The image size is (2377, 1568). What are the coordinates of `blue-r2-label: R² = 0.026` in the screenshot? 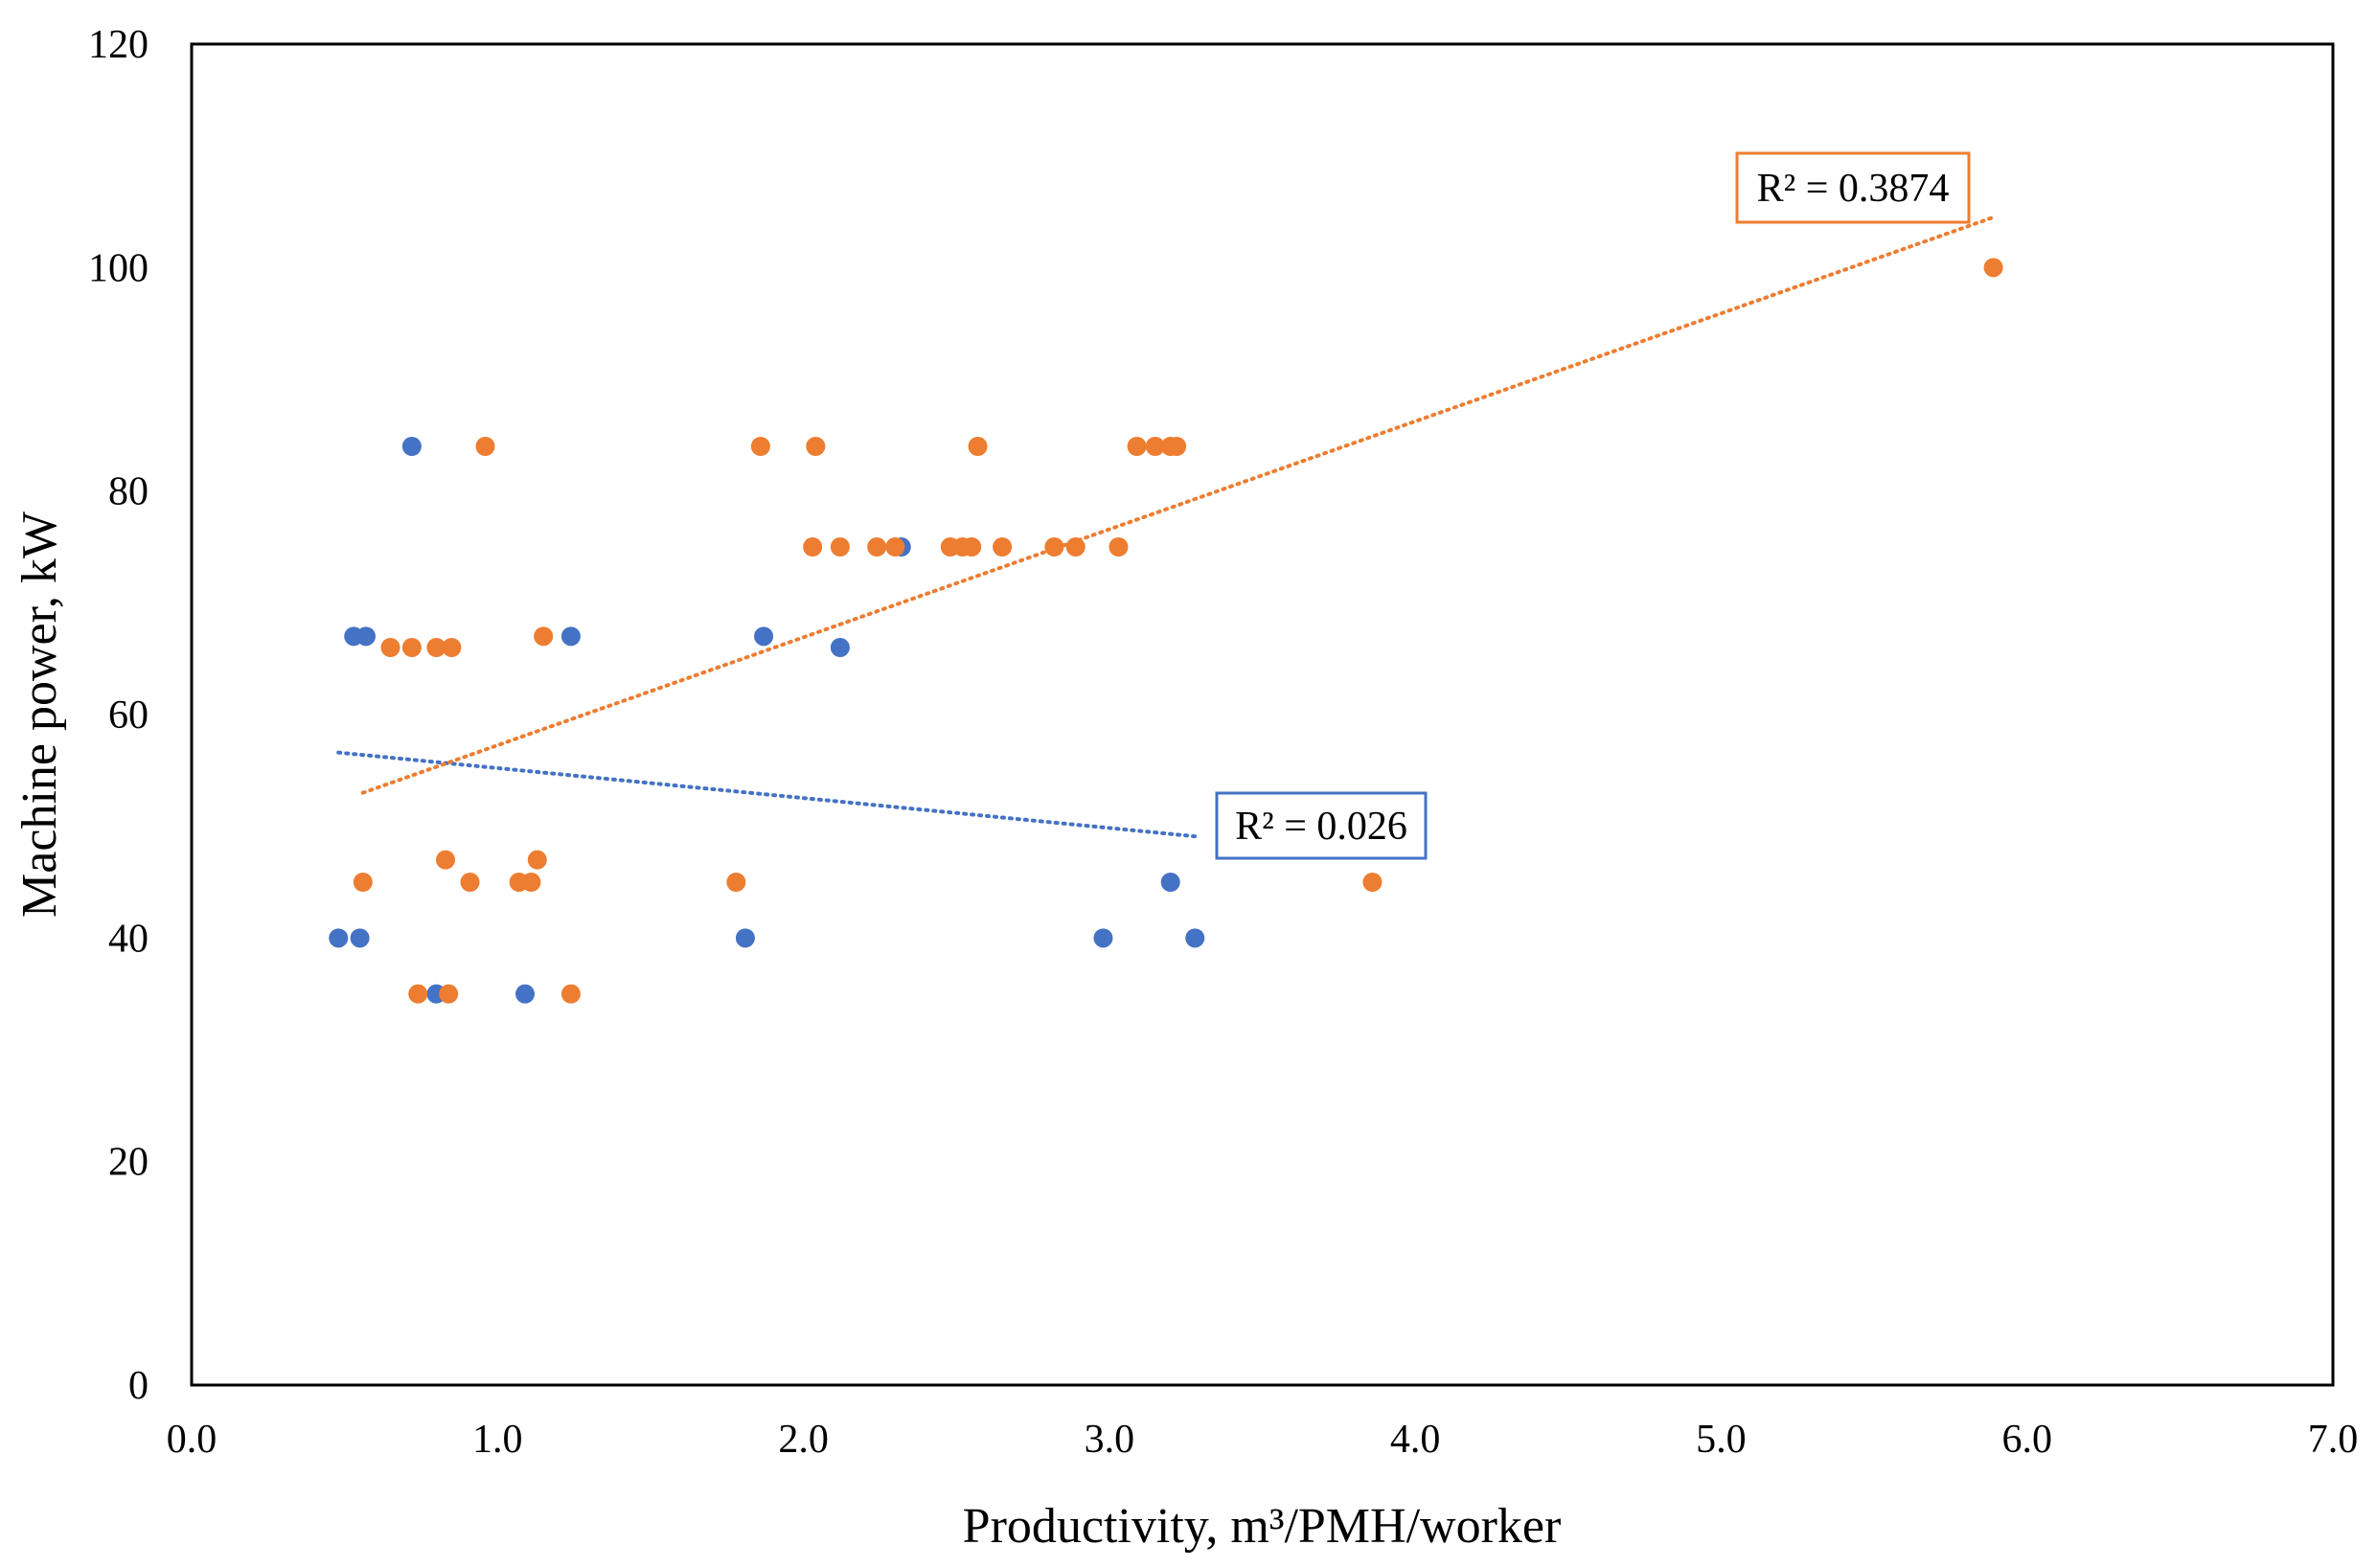 It's located at (1321, 827).